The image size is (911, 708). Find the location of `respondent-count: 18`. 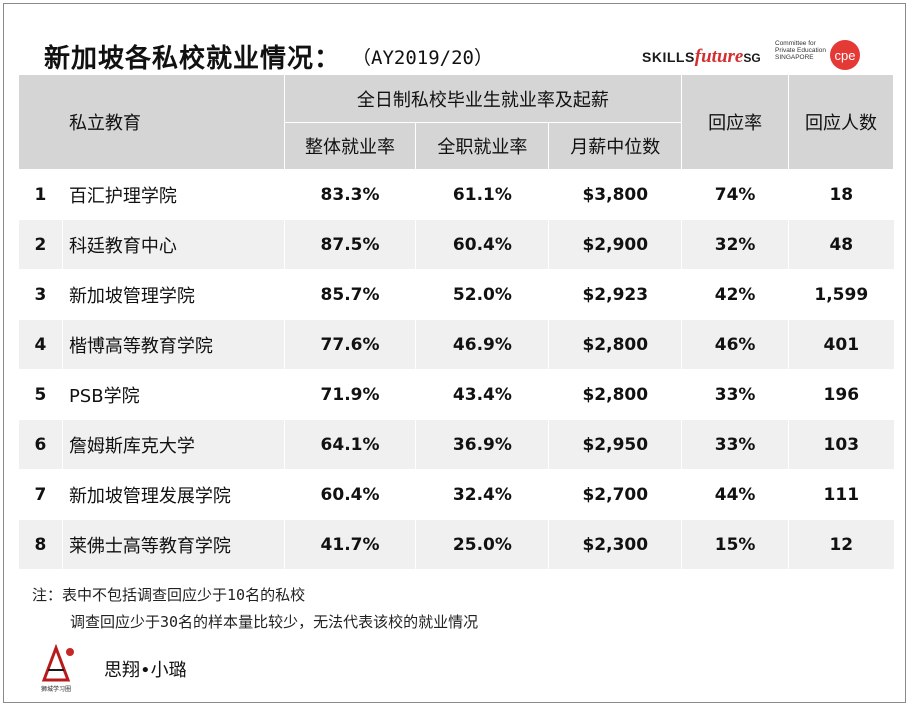

respondent-count: 18 is located at coordinates (841, 194).